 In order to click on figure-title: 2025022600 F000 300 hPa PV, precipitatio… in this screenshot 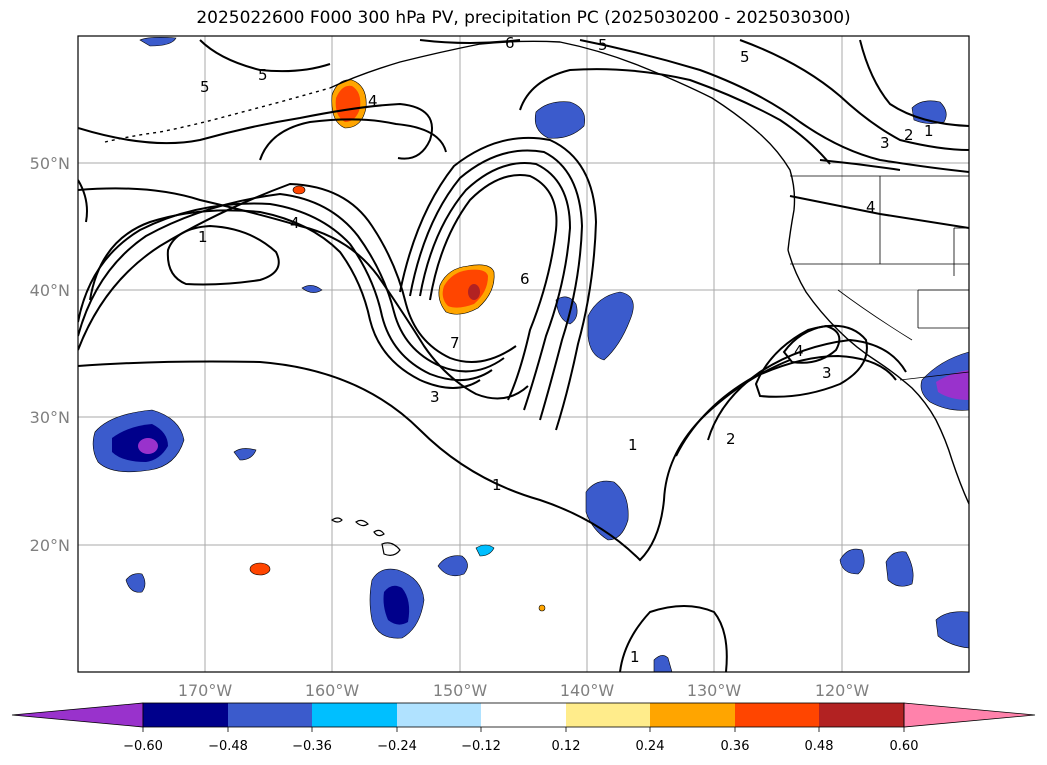, I will do `click(523, 18)`.